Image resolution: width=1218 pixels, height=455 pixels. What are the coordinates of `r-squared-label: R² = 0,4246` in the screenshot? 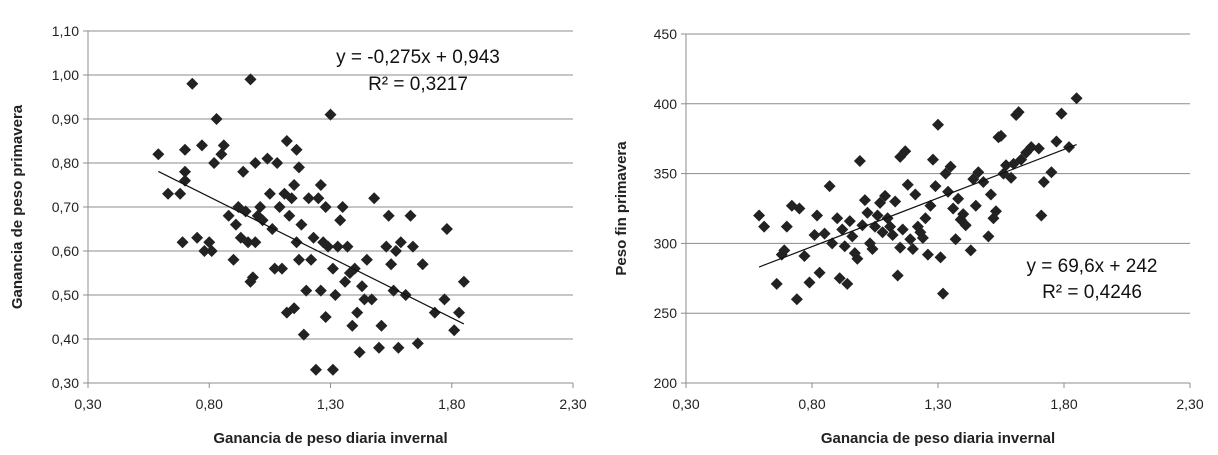 It's located at (1092, 292).